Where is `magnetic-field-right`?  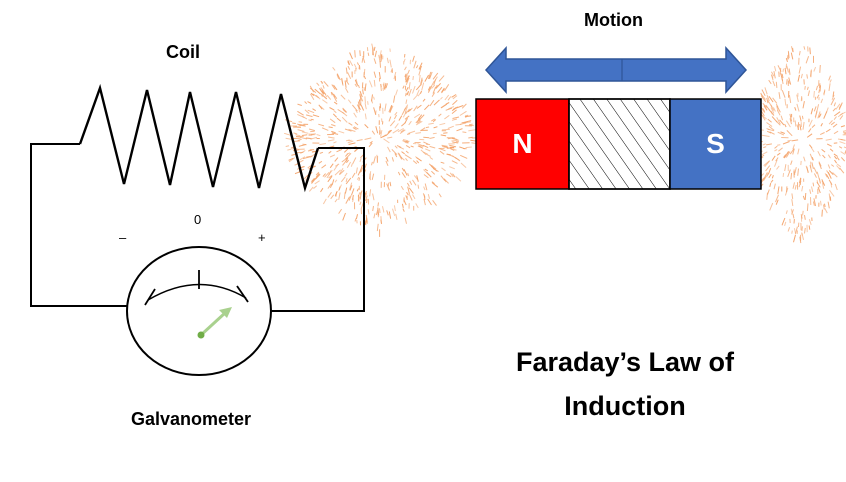
magnetic-field-right is located at coordinates (797, 145).